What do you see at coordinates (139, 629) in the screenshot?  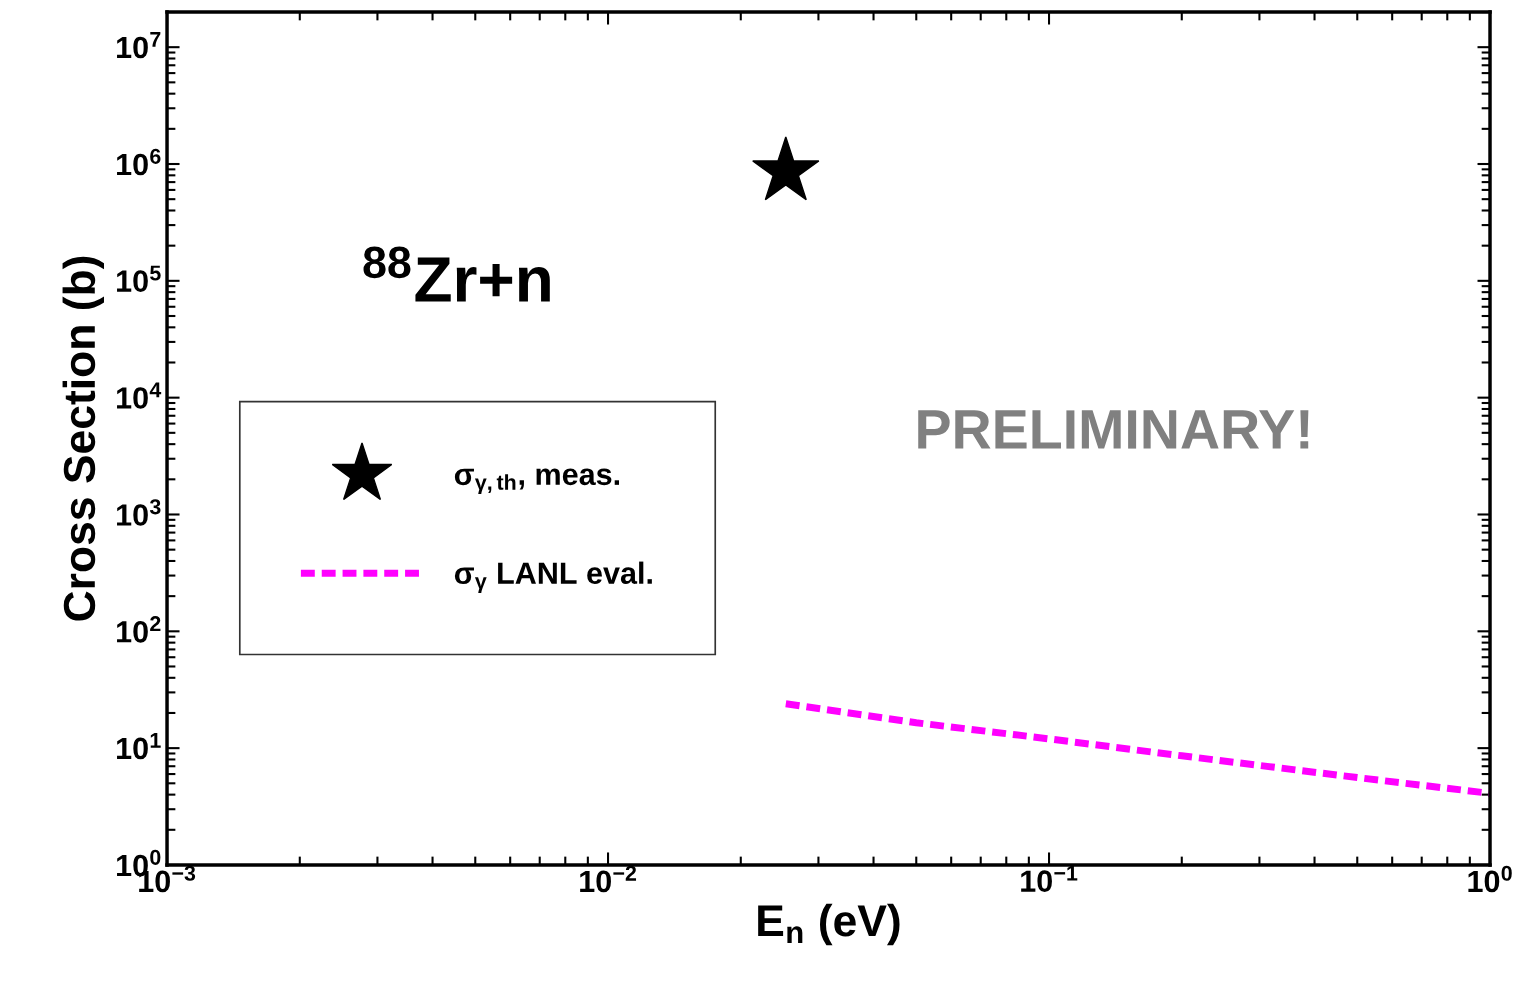 I see `y-tick-label: 10$^{2}$` at bounding box center [139, 629].